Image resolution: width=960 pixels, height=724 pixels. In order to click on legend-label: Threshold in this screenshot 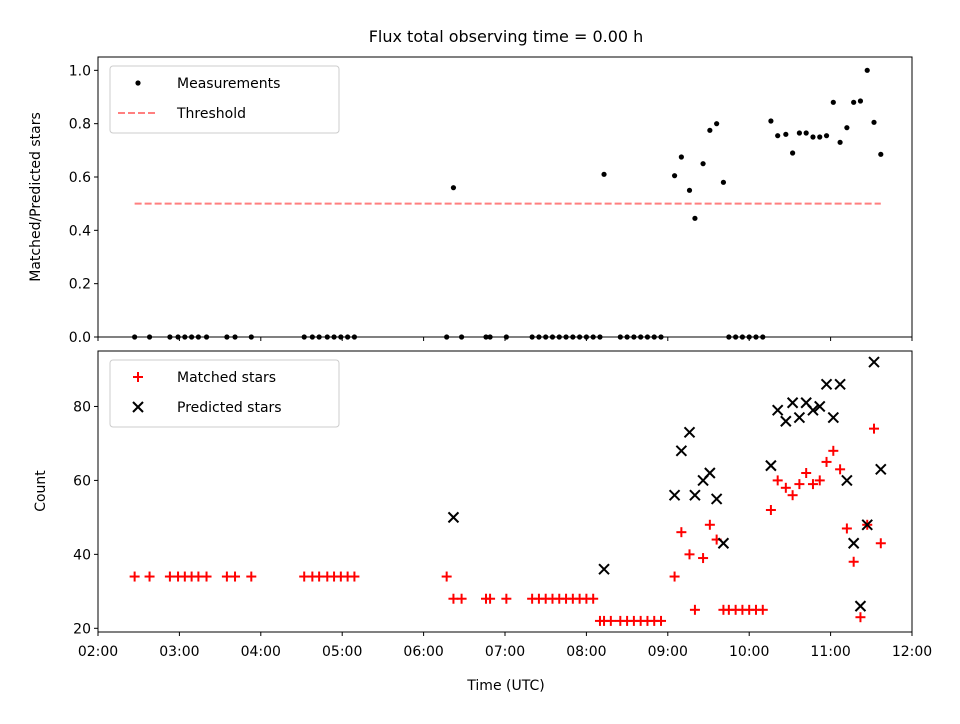, I will do `click(211, 114)`.